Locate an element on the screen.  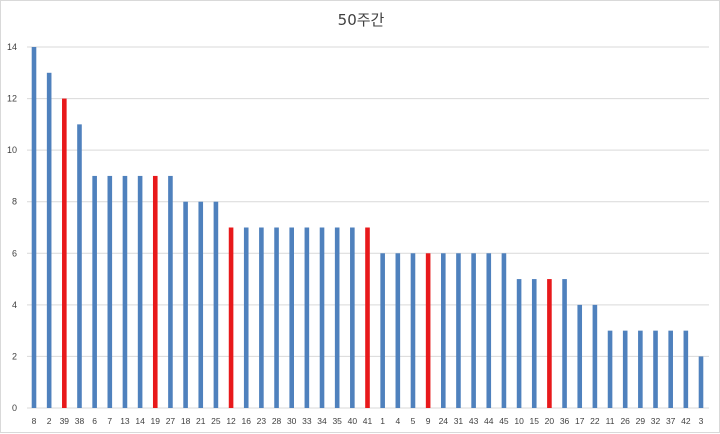
x-tick-label: 3 is located at coordinates (701, 421).